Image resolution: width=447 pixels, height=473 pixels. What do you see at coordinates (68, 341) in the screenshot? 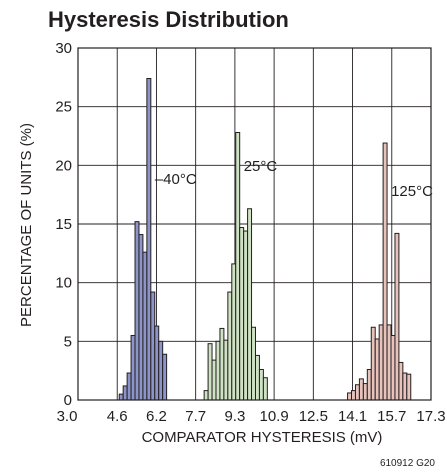
I see `y-tick-label: 5` at bounding box center [68, 341].